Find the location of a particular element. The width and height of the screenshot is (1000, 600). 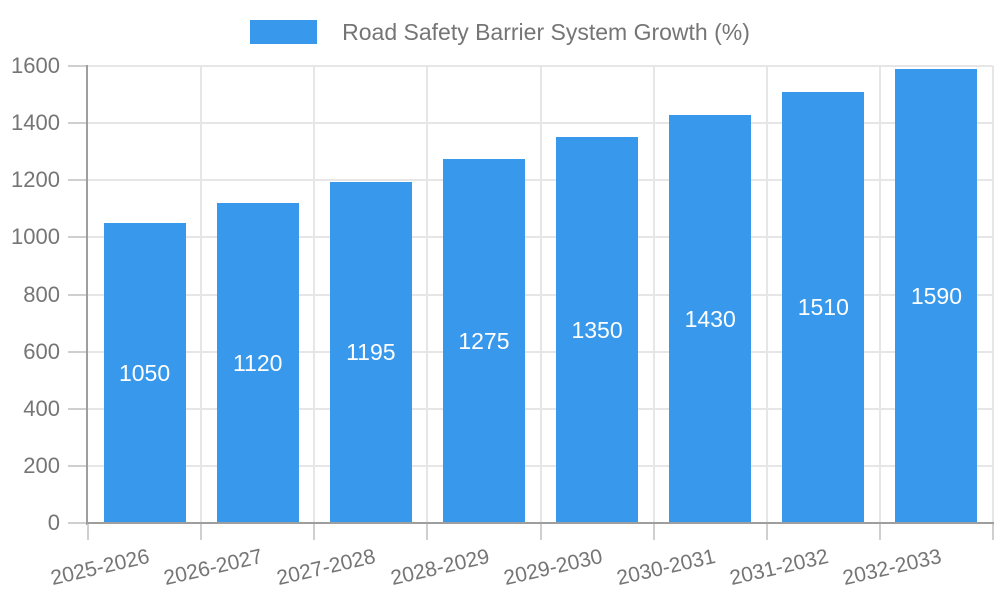

bar: 1430 is located at coordinates (710, 319).